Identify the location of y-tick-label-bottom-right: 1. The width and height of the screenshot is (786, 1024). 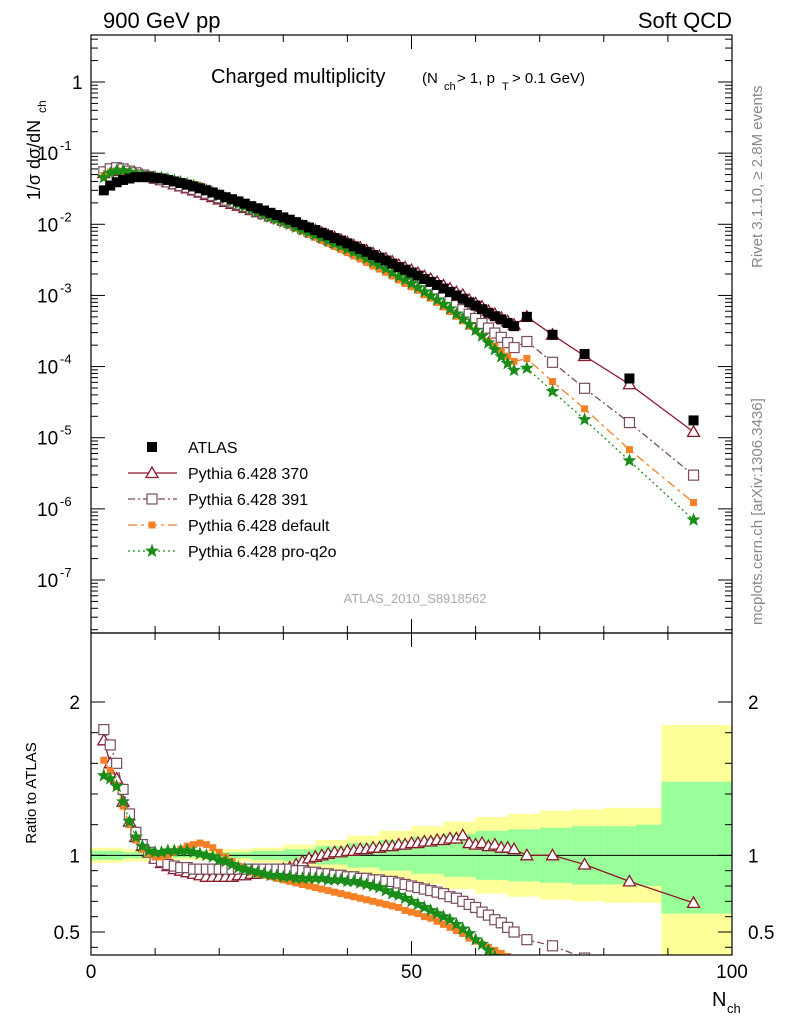
(753, 856).